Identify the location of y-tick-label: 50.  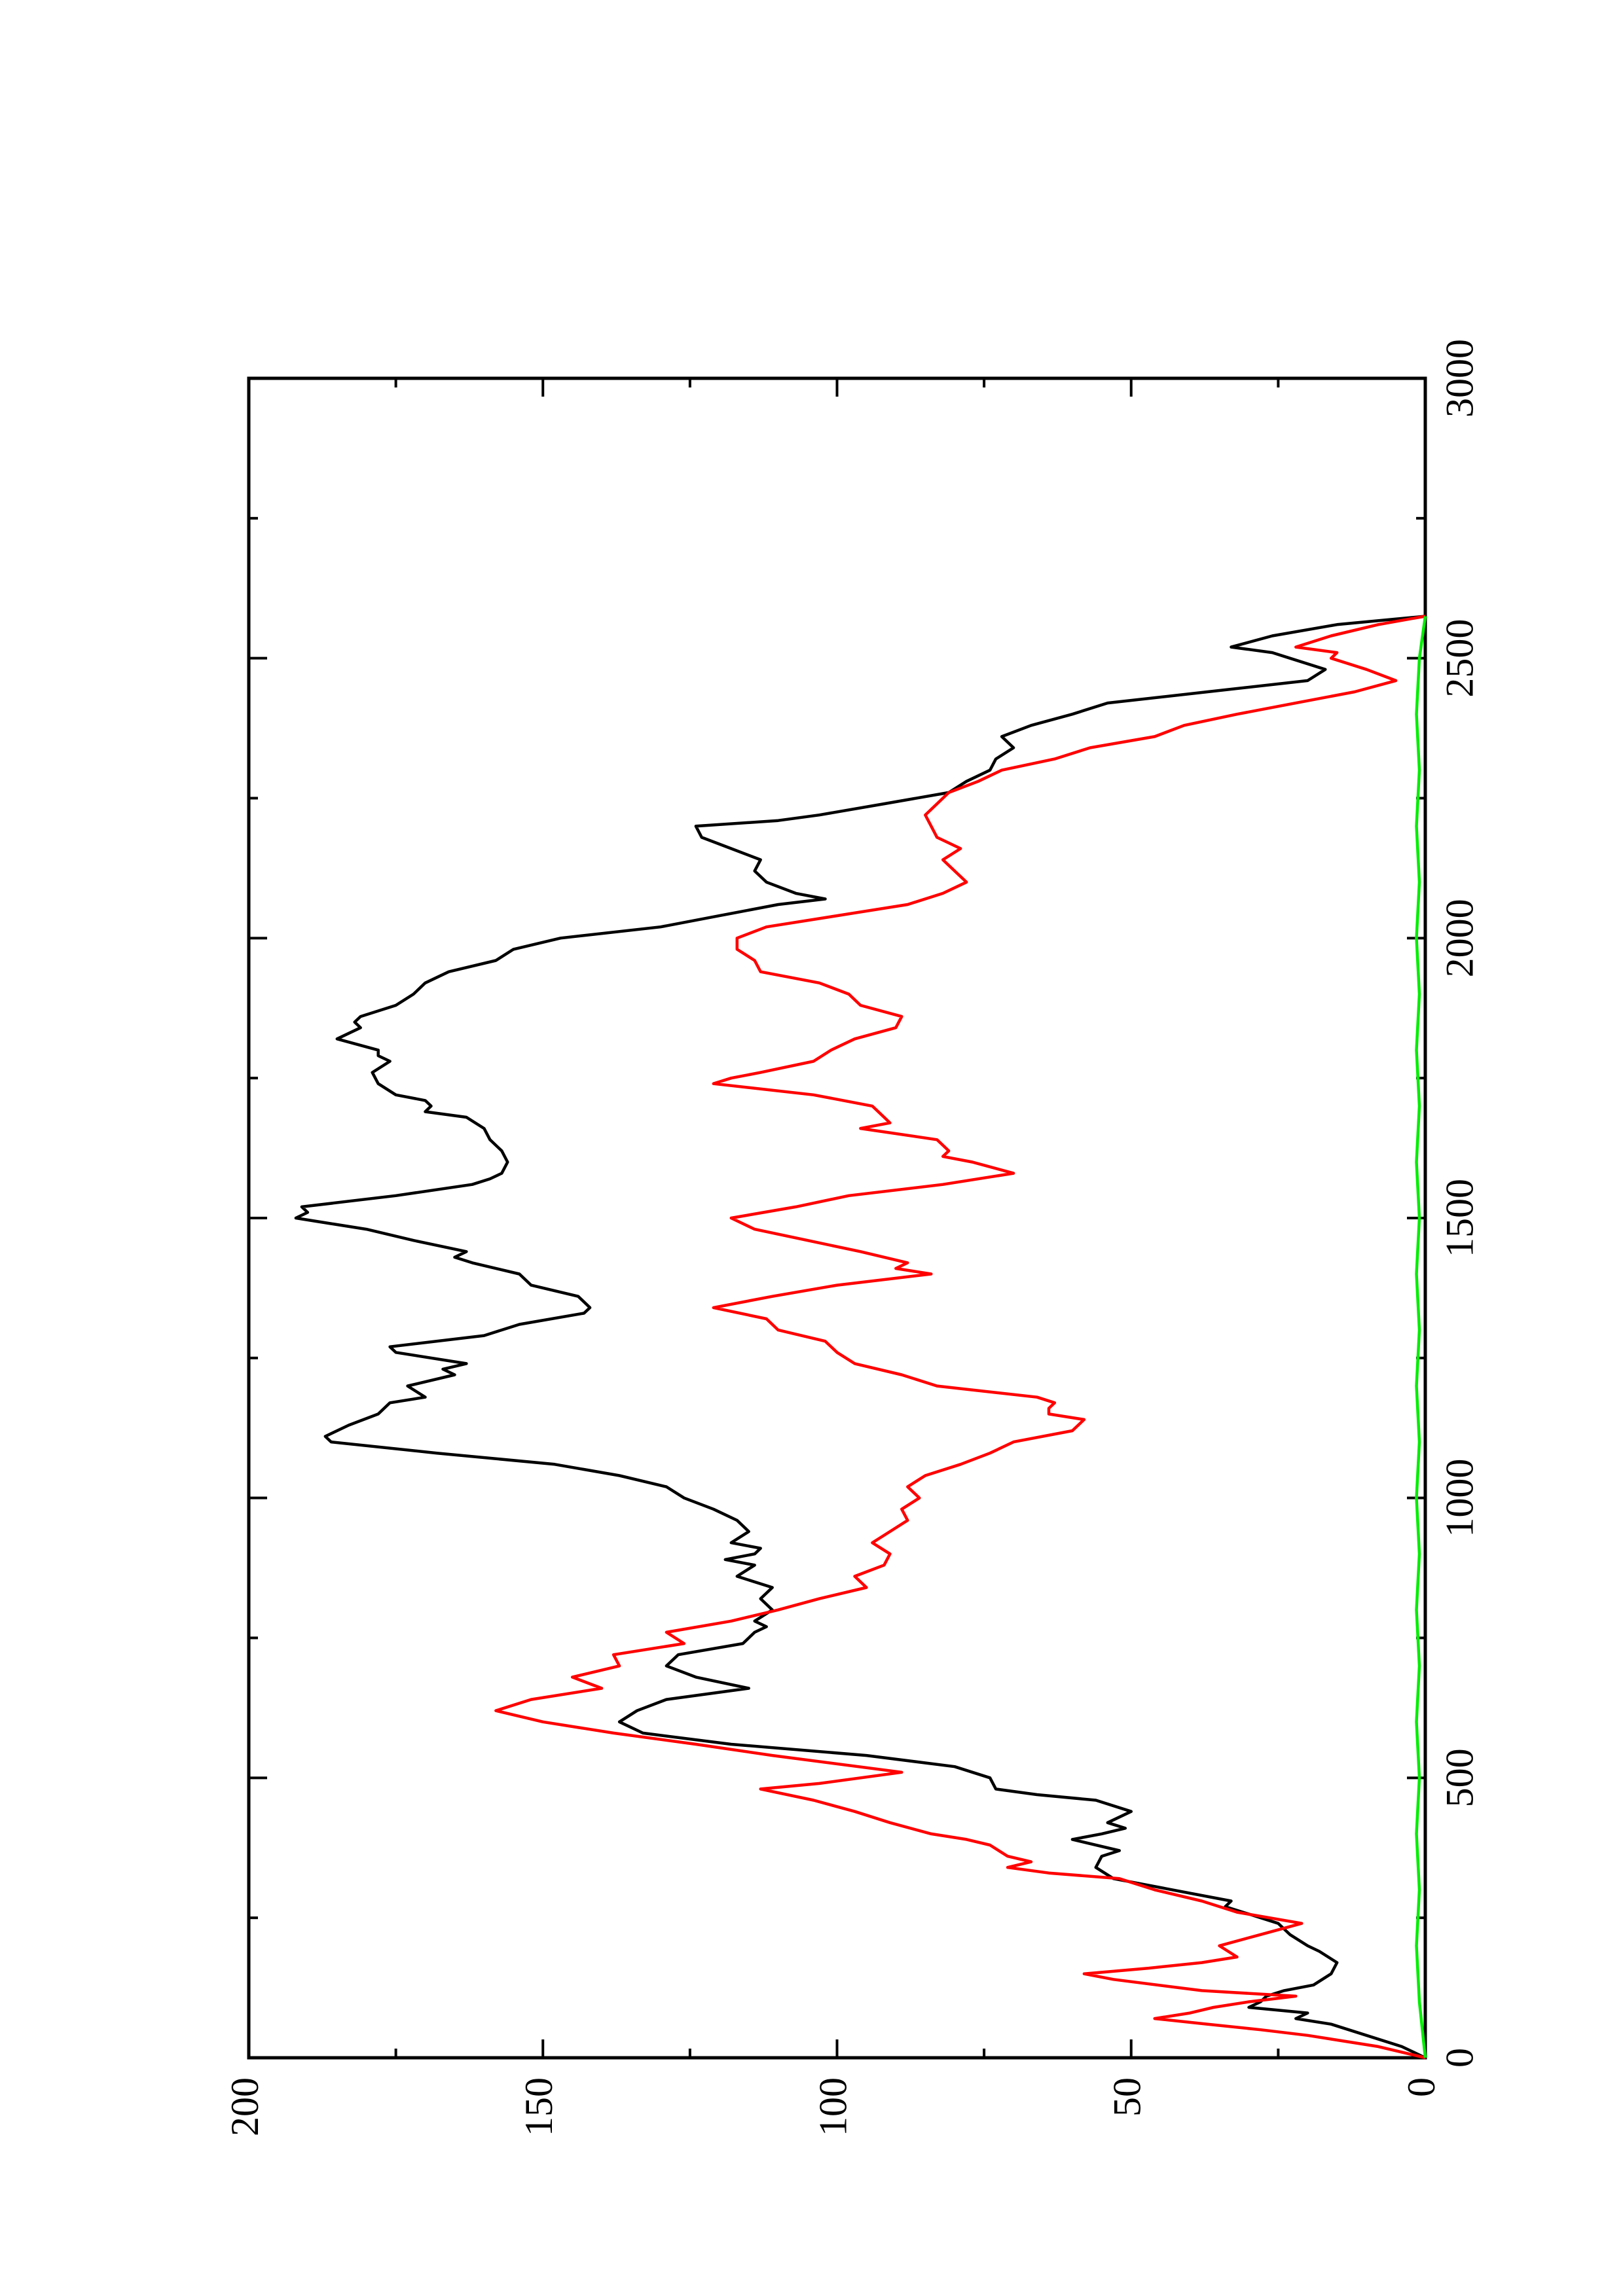
(1127, 2097).